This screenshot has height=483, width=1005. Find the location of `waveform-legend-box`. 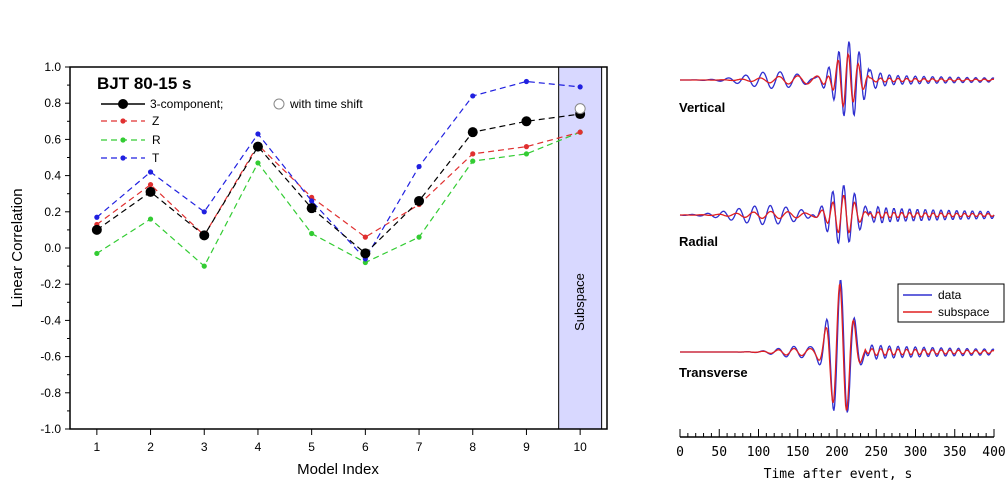

waveform-legend-box is located at coordinates (951, 303).